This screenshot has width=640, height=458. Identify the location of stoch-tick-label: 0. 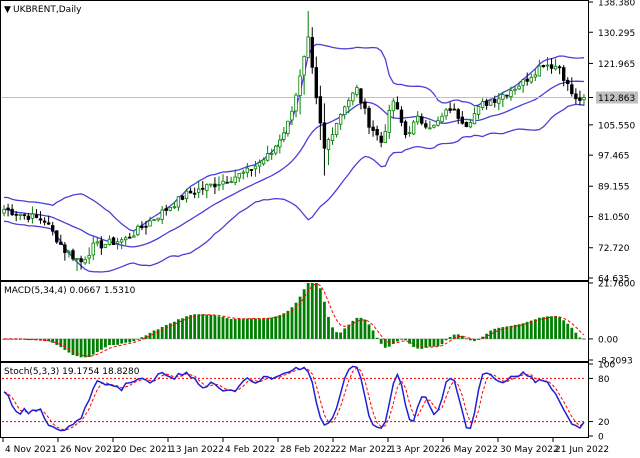
(601, 438).